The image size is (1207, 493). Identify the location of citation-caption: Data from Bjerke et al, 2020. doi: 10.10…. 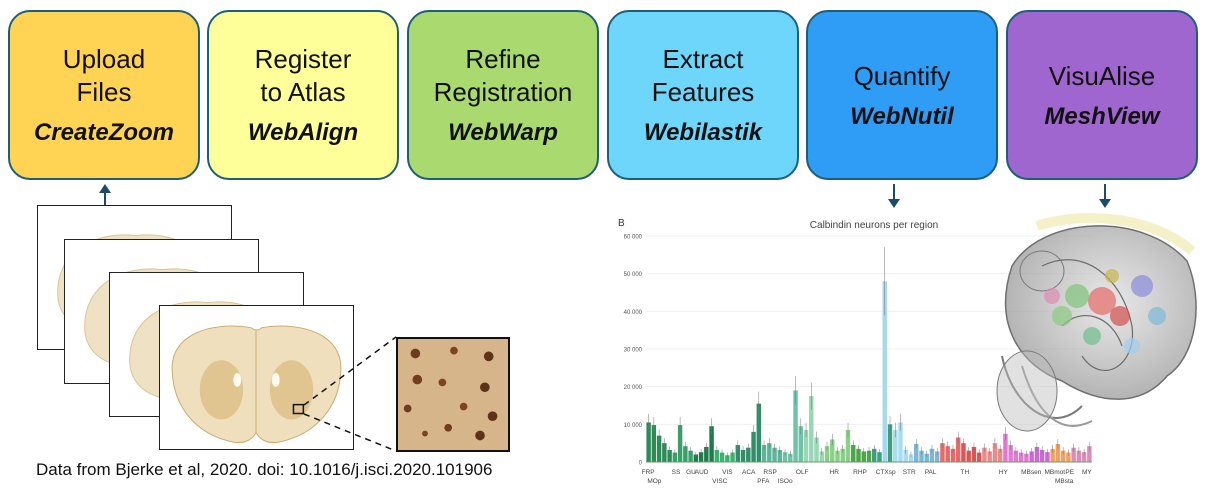
(264, 469).